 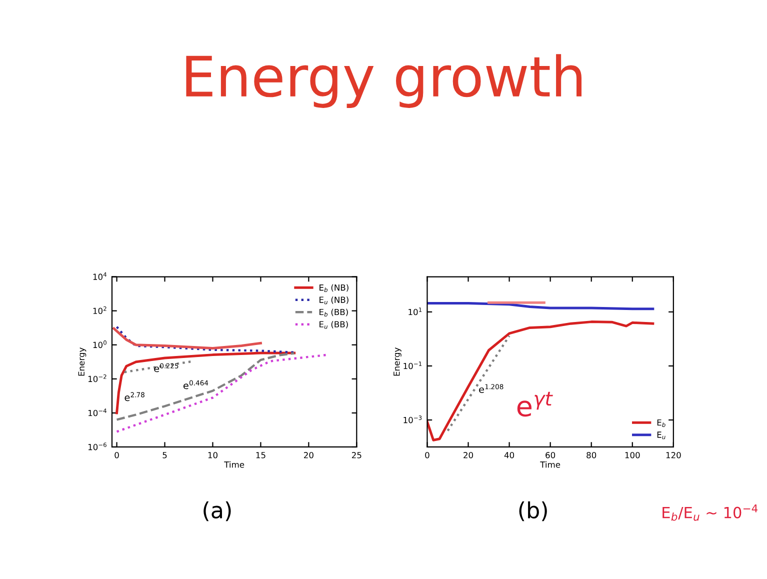 What do you see at coordinates (673, 455) in the screenshot?
I see `x-tick-label: 120` at bounding box center [673, 455].